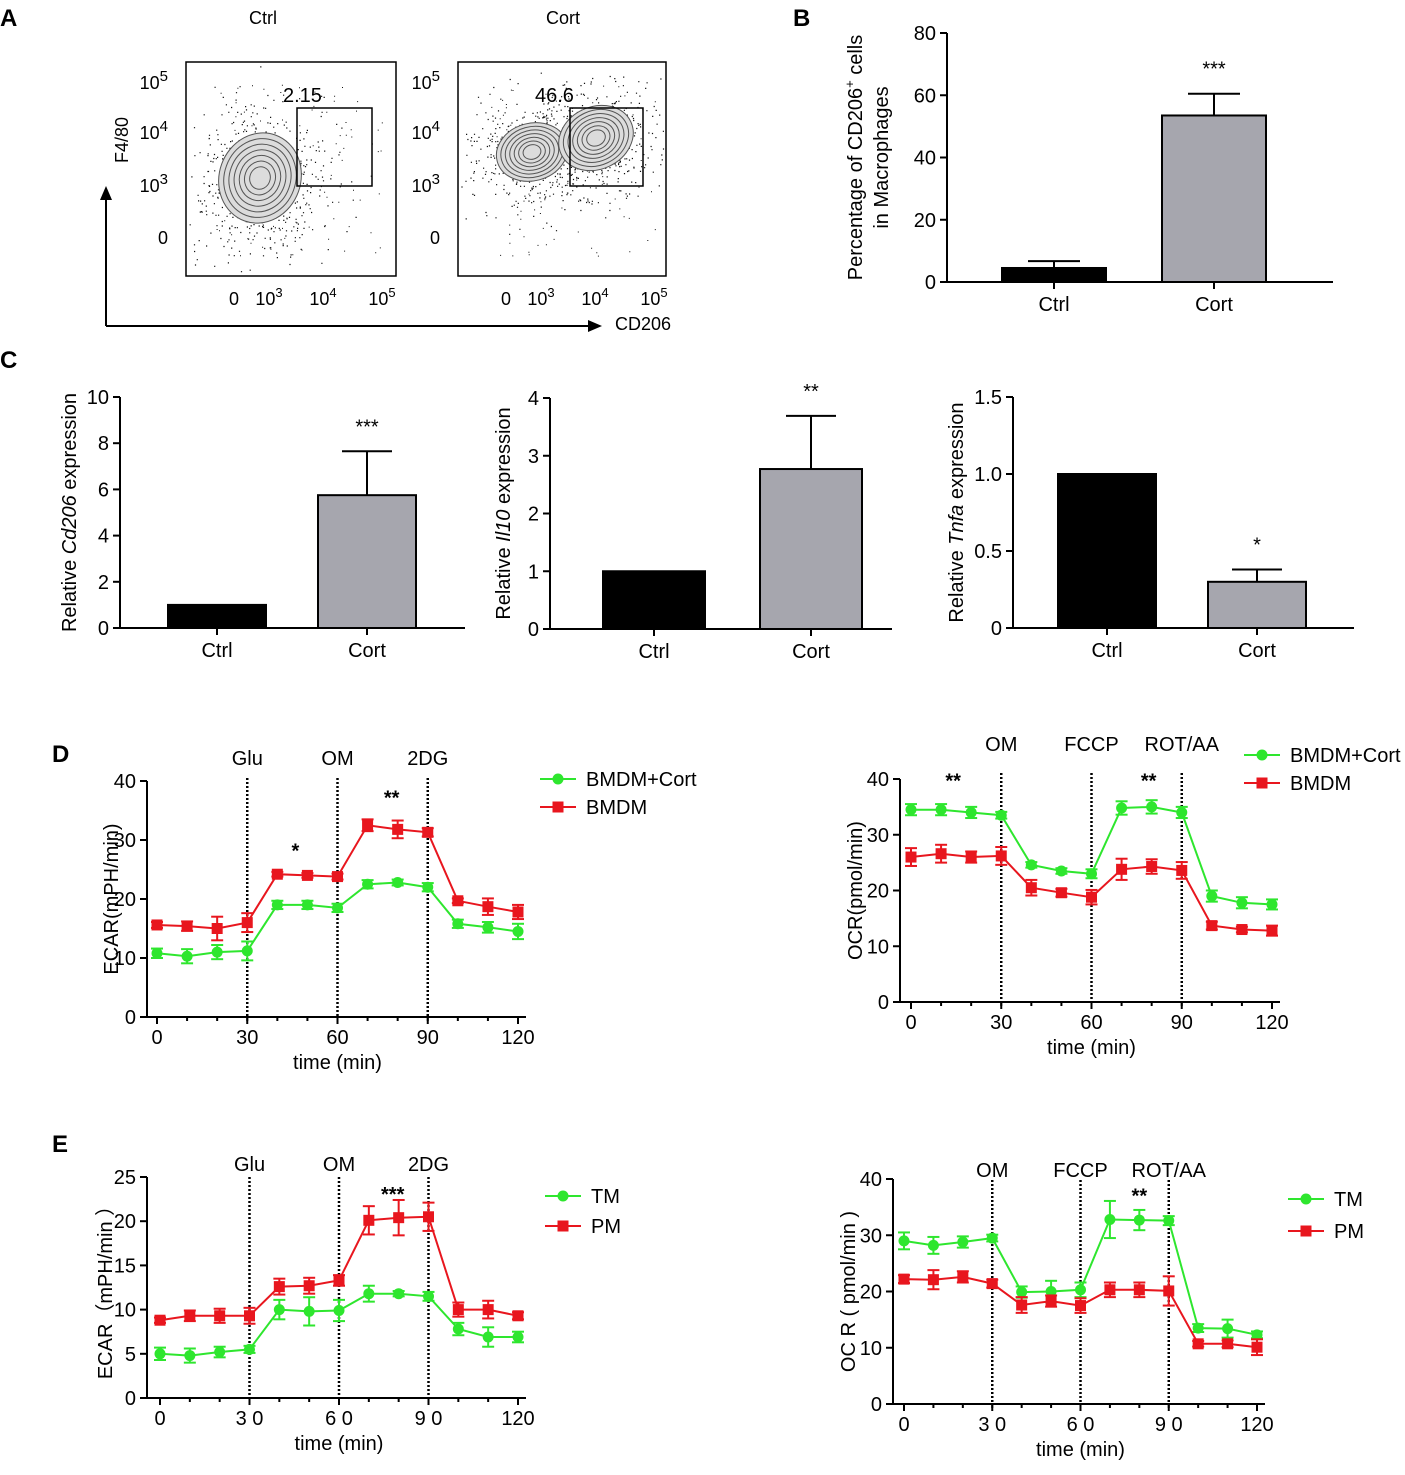 The width and height of the screenshot is (1405, 1475). Describe the element at coordinates (278, 292) in the screenshot. I see `flow-xtick-exponent: 3` at that location.